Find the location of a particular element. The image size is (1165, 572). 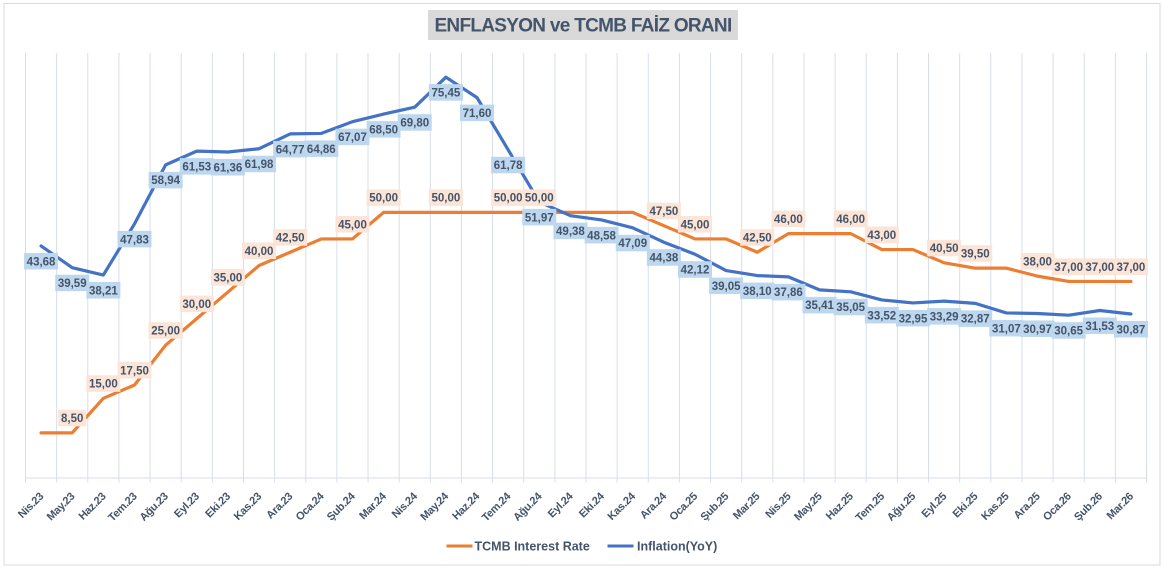

svg-text: 30,87 is located at coordinates (1131, 330).